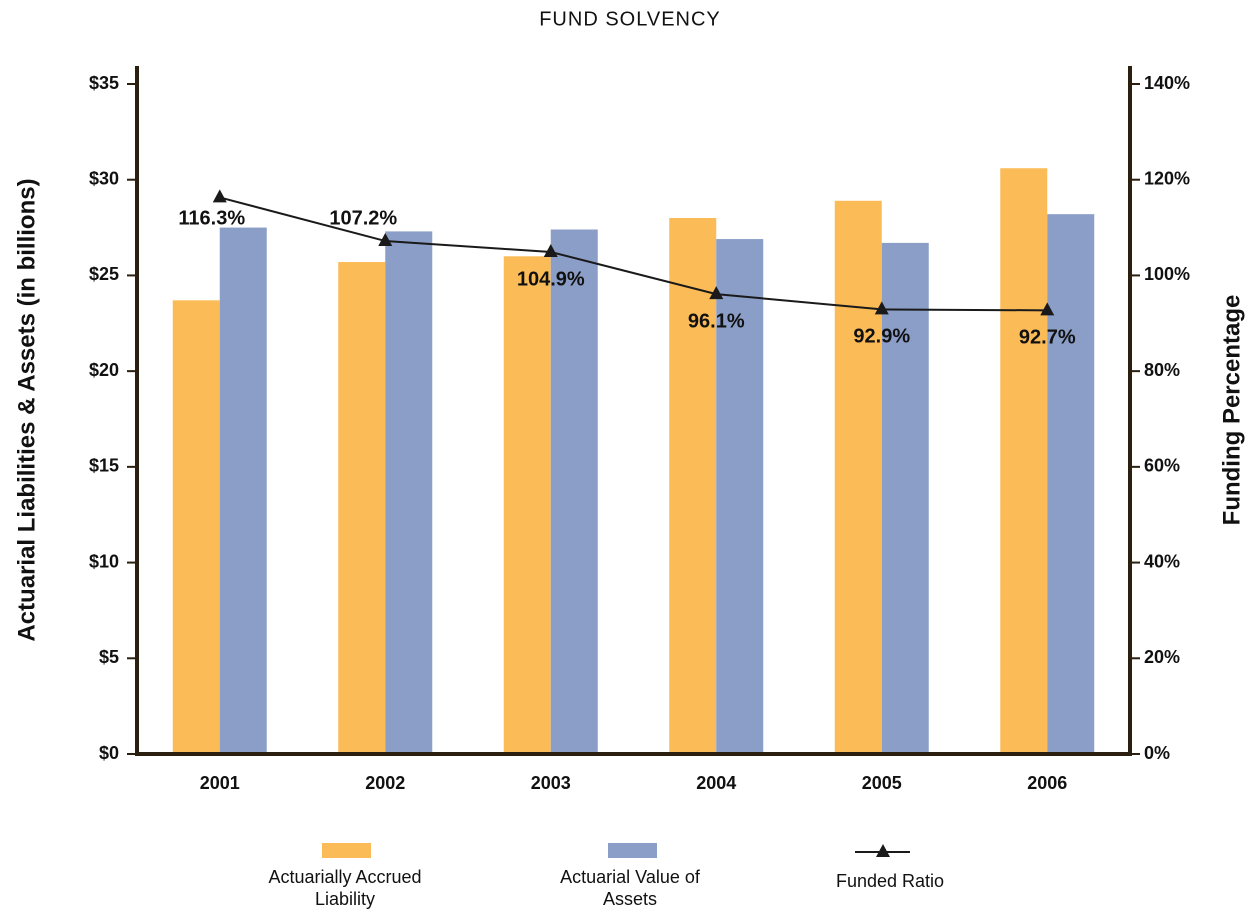  What do you see at coordinates (1167, 178) in the screenshot?
I see `y2-tick-label: 120%` at bounding box center [1167, 178].